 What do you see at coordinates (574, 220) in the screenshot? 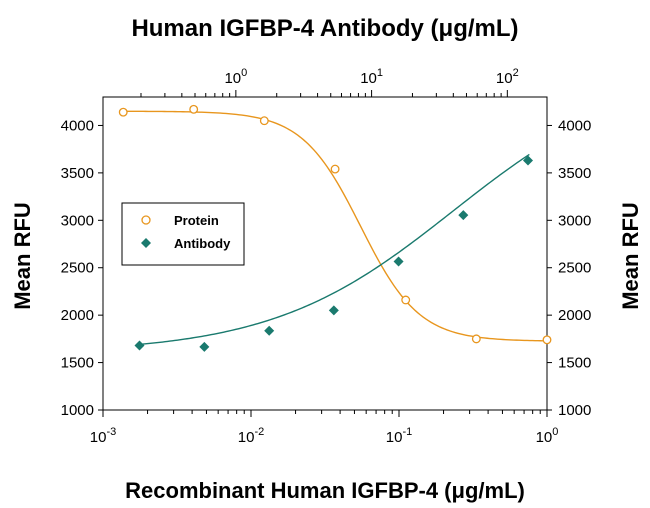
I see `y-tick-label-right: 3000` at bounding box center [574, 220].